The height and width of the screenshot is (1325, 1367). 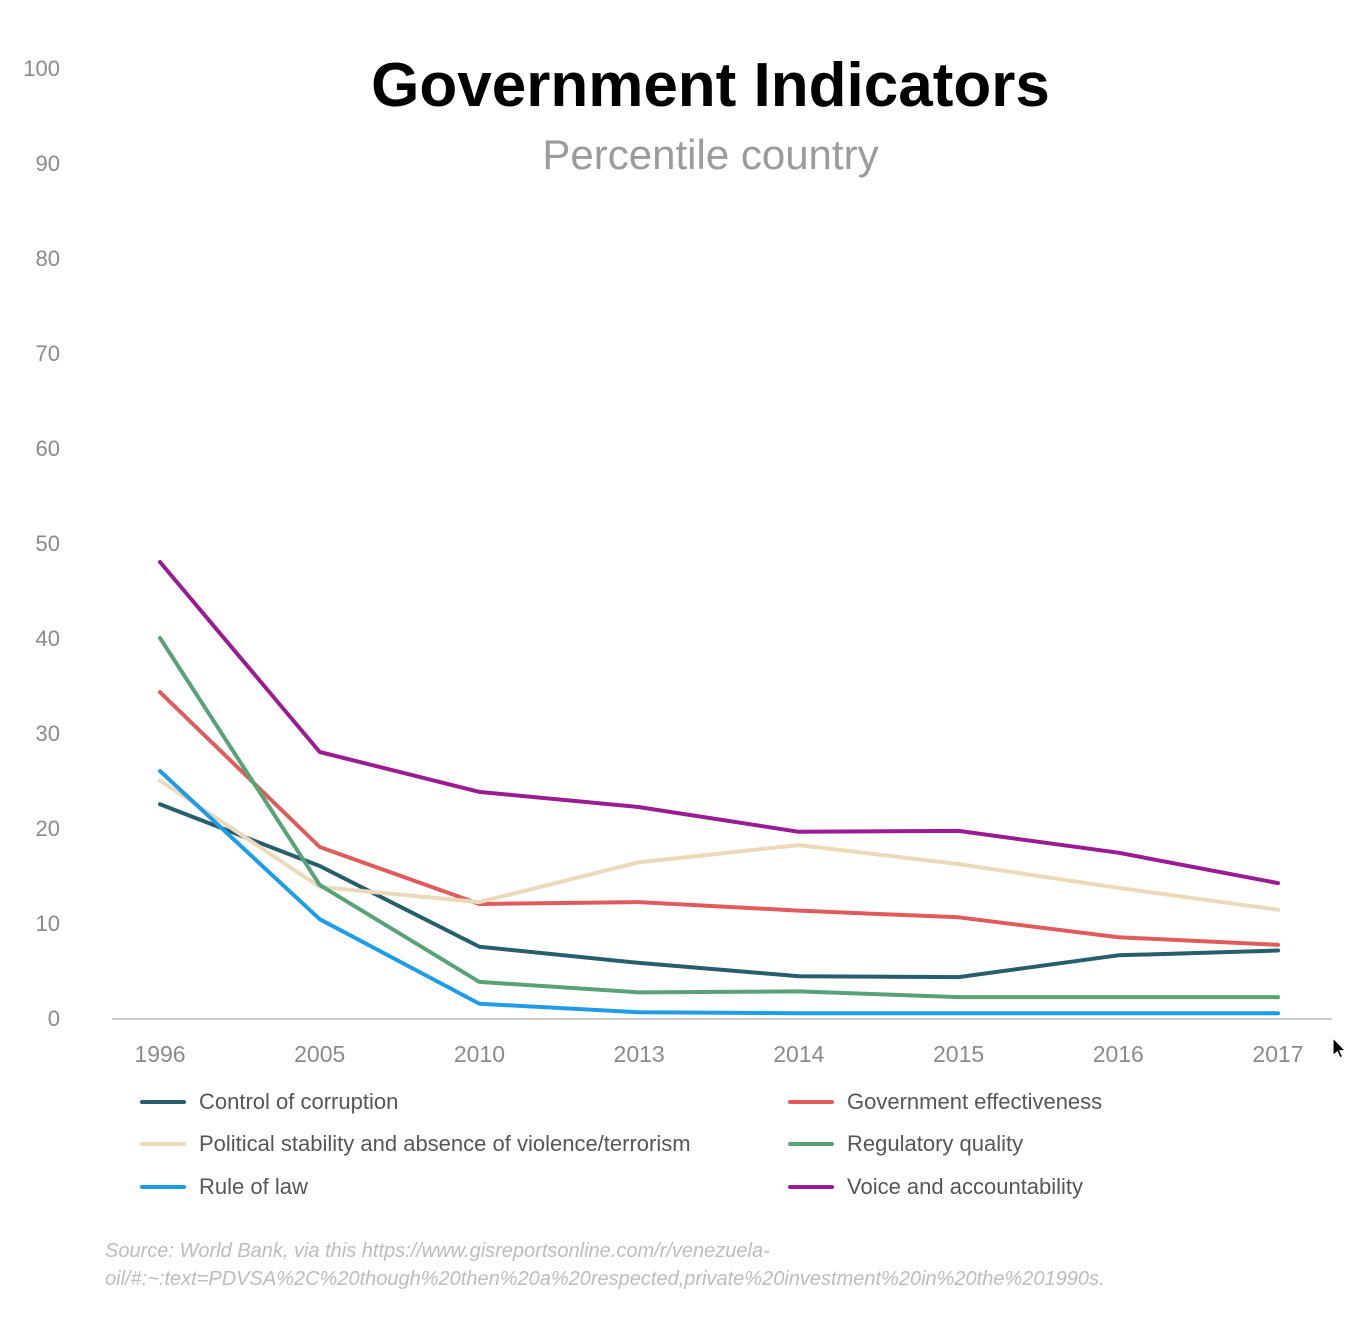 I want to click on y-axis-tick-label: 30, so click(x=48, y=733).